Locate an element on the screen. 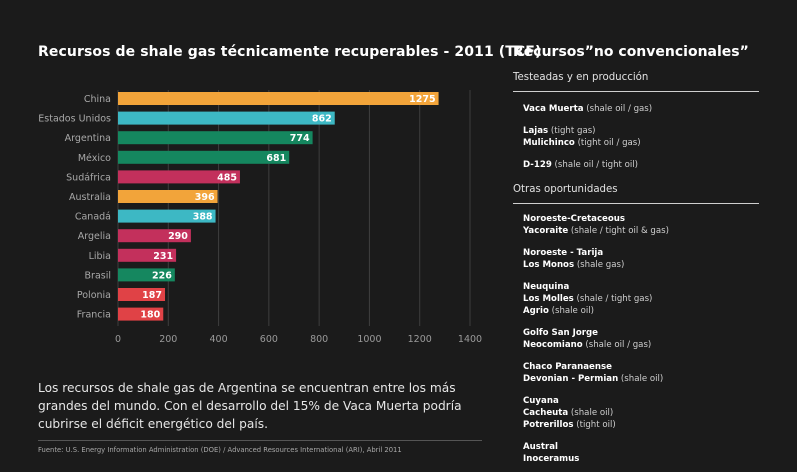  category-label: Libia is located at coordinates (100, 256).